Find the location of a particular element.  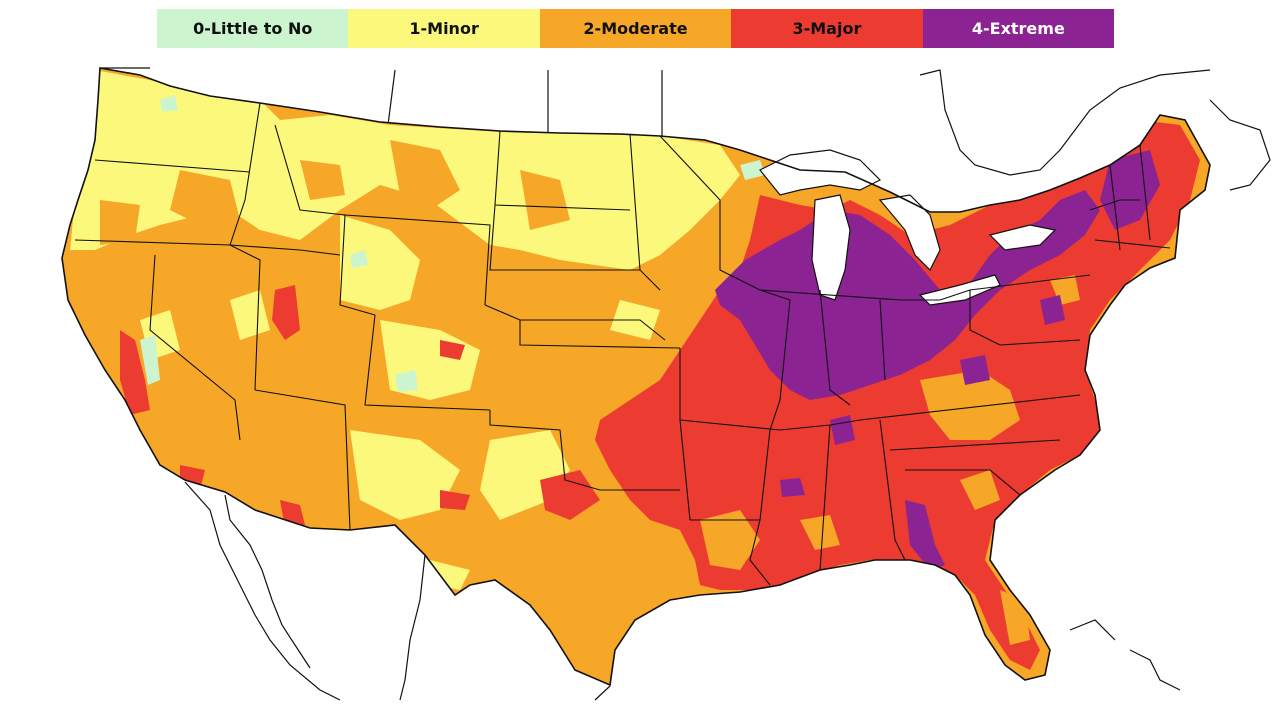

legend-item-little: 0-Little to No is located at coordinates (253, 28).